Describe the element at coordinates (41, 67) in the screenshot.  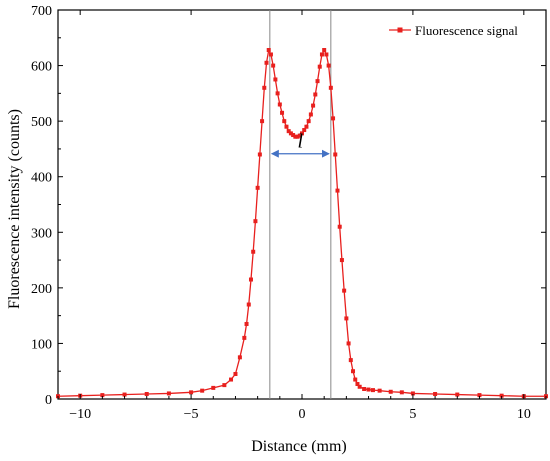
I see `y-tick-label: 600` at that location.